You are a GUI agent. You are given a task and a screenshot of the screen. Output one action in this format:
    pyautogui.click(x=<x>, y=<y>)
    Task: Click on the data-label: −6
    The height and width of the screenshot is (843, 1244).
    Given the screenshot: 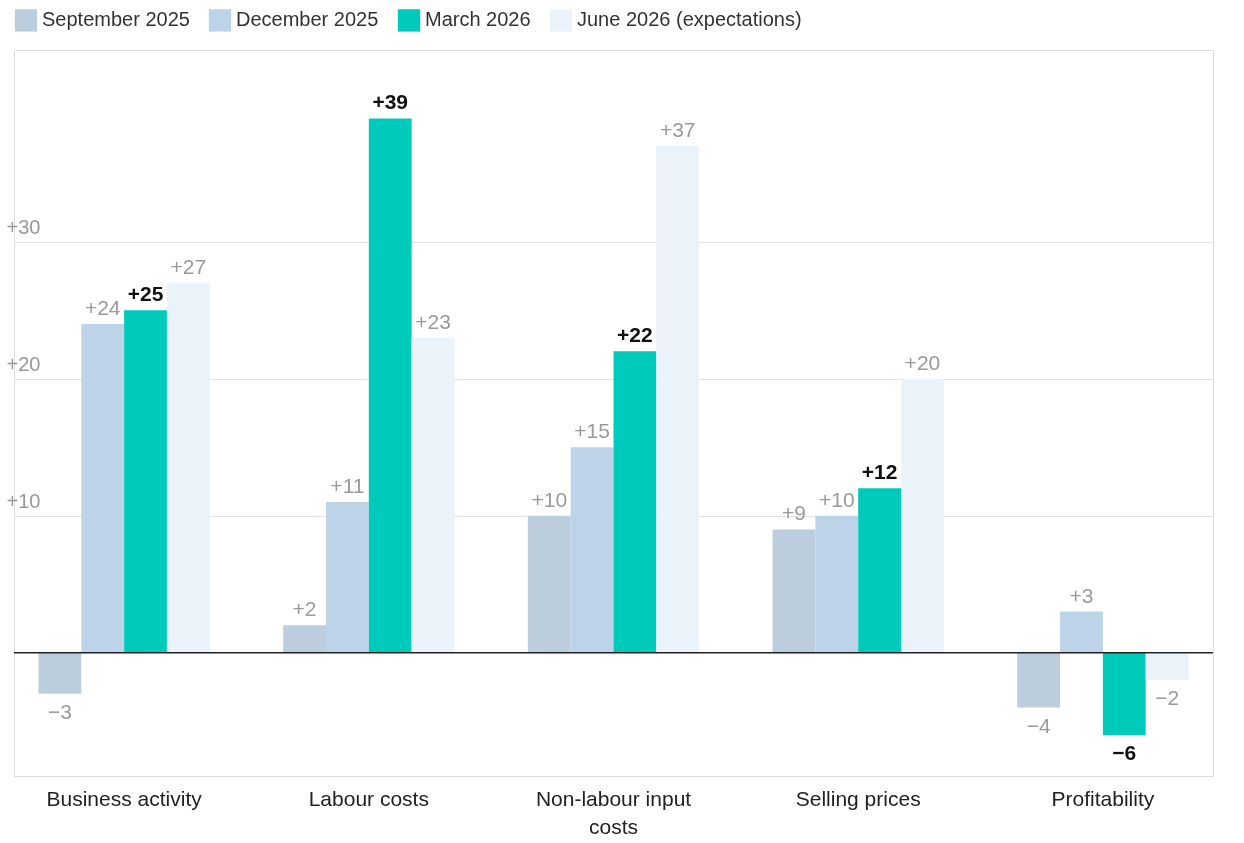 What is the action you would take?
    pyautogui.click(x=1124, y=752)
    